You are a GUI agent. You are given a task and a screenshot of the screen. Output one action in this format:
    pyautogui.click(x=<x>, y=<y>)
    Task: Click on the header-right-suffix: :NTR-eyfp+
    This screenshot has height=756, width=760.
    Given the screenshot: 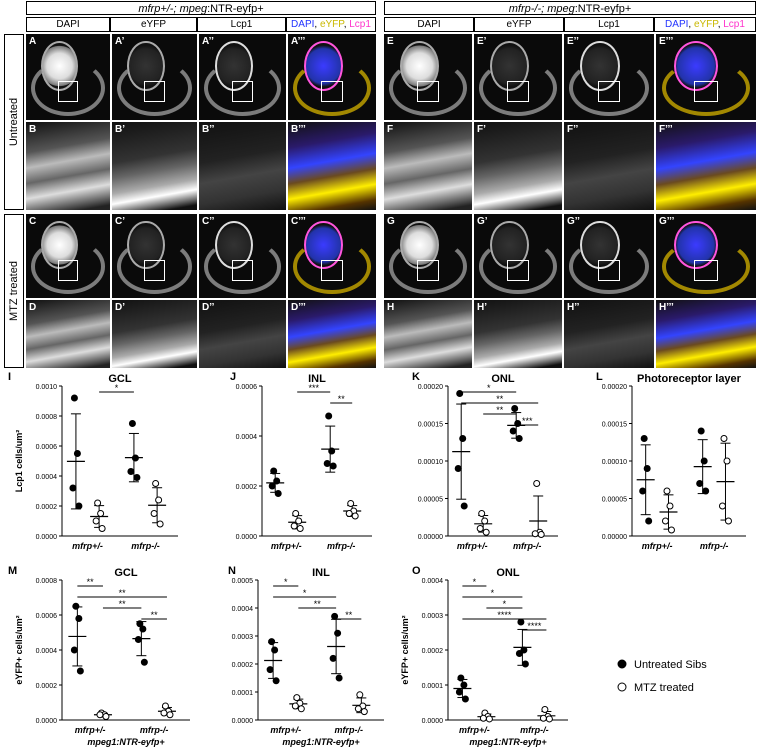 What is the action you would take?
    pyautogui.click(x=603, y=9)
    